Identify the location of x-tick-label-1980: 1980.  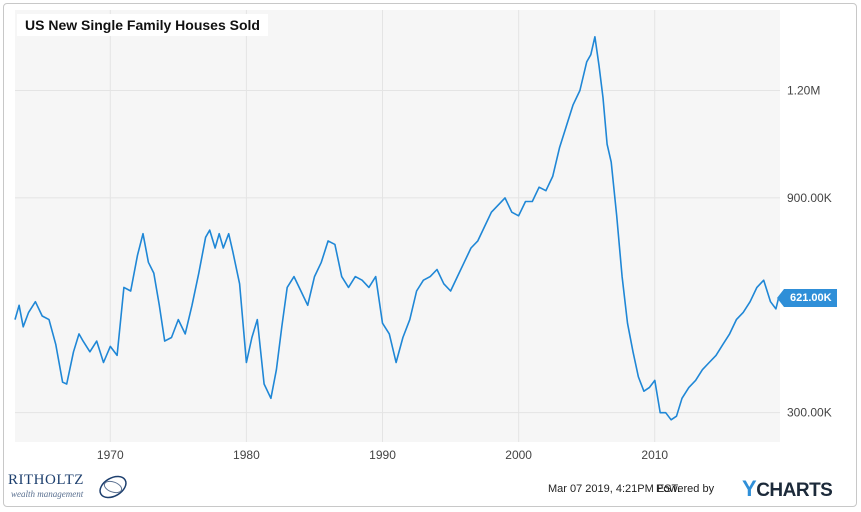
(246, 455).